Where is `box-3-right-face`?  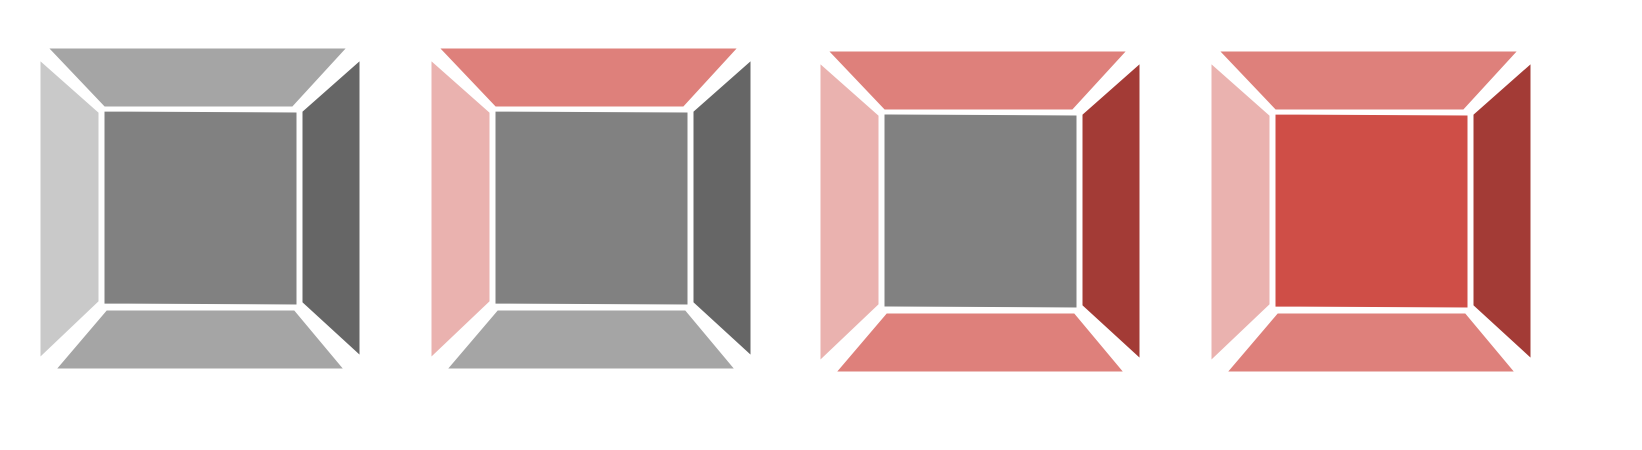
box-3-right-face is located at coordinates (1111, 211).